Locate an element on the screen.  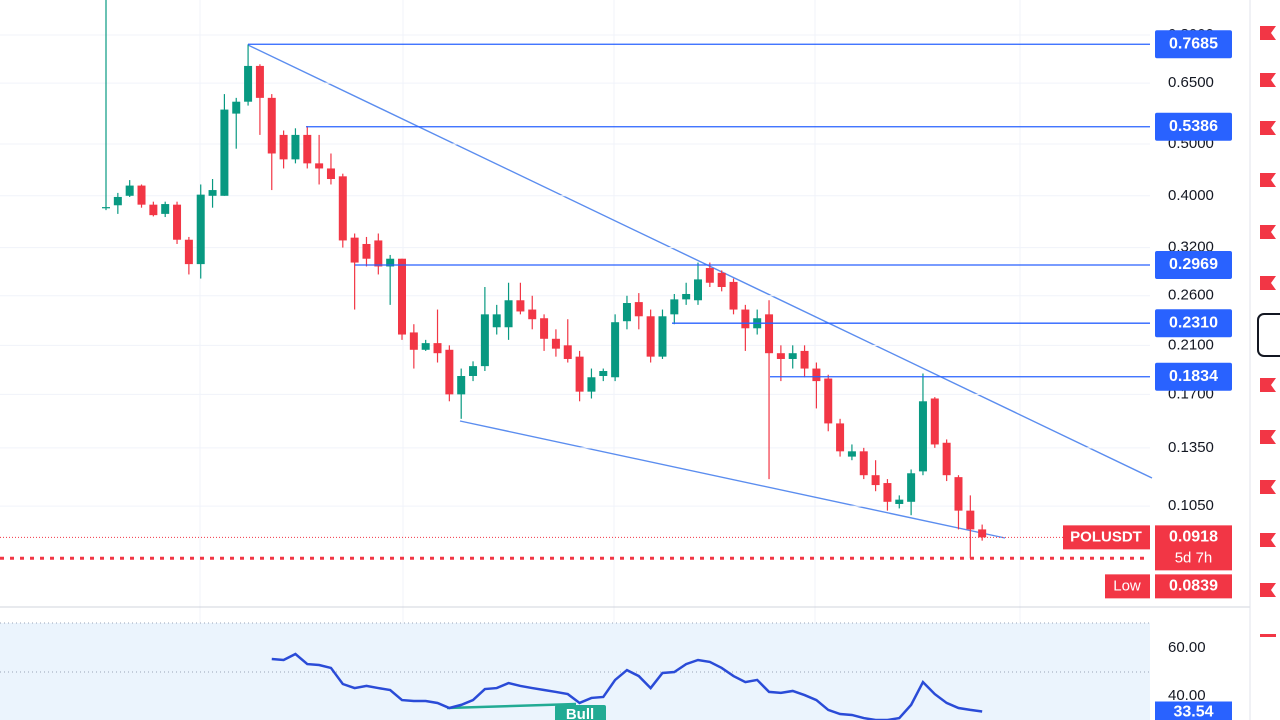
level-label: 0.5386 is located at coordinates (1193, 126).